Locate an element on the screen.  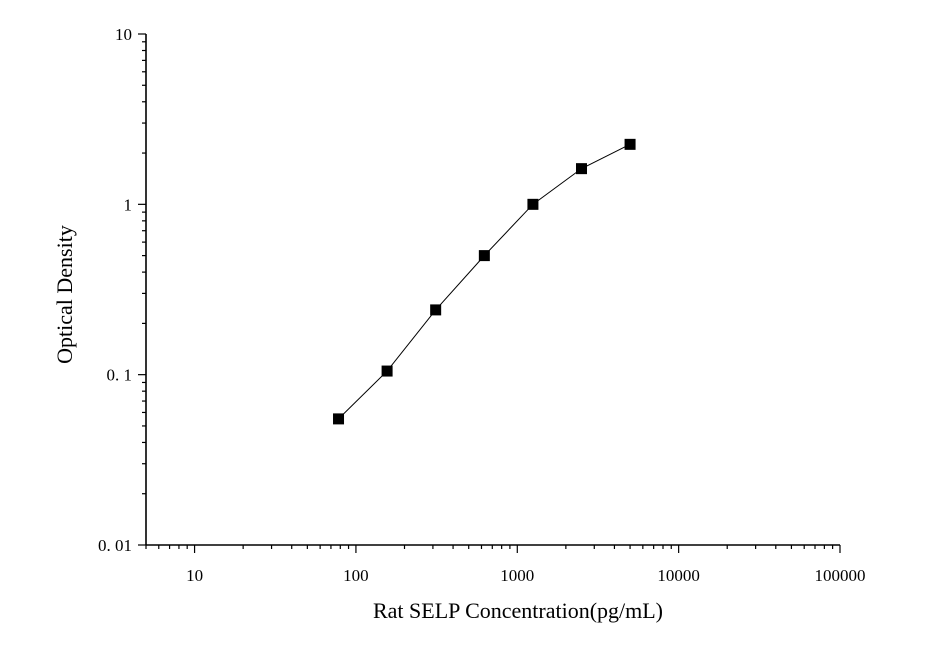
x-tick-label: 100000 is located at coordinates (840, 575).